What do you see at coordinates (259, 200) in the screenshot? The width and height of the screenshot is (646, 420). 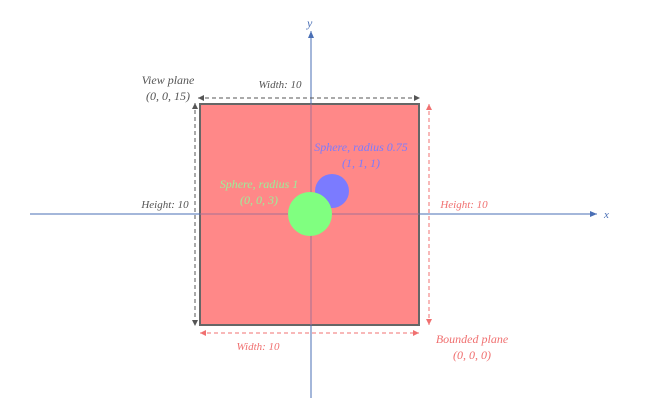 I see `sphere-green-coords: (0, 0, 3)` at bounding box center [259, 200].